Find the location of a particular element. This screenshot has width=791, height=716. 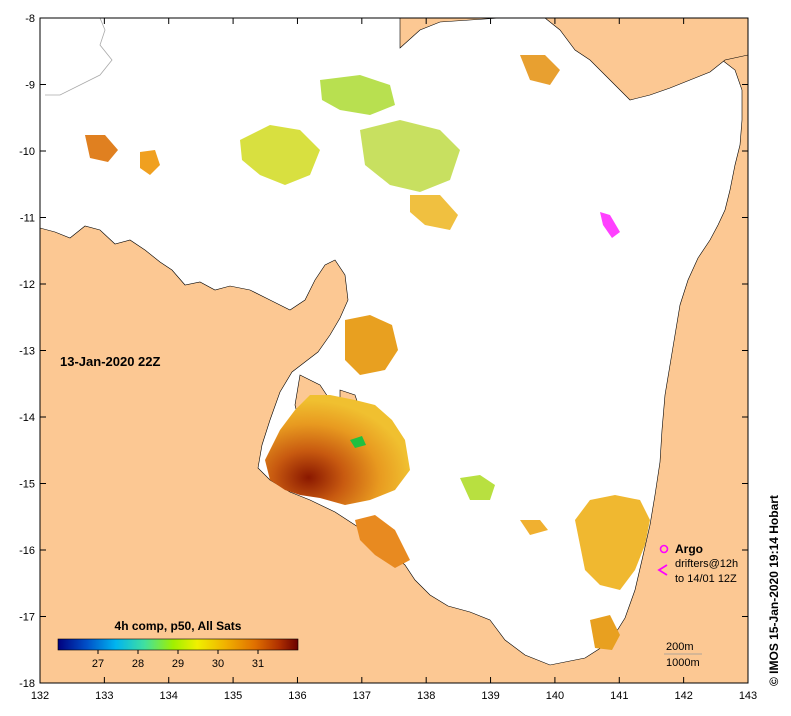

lat-tick-label: -18 is located at coordinates (27, 684).